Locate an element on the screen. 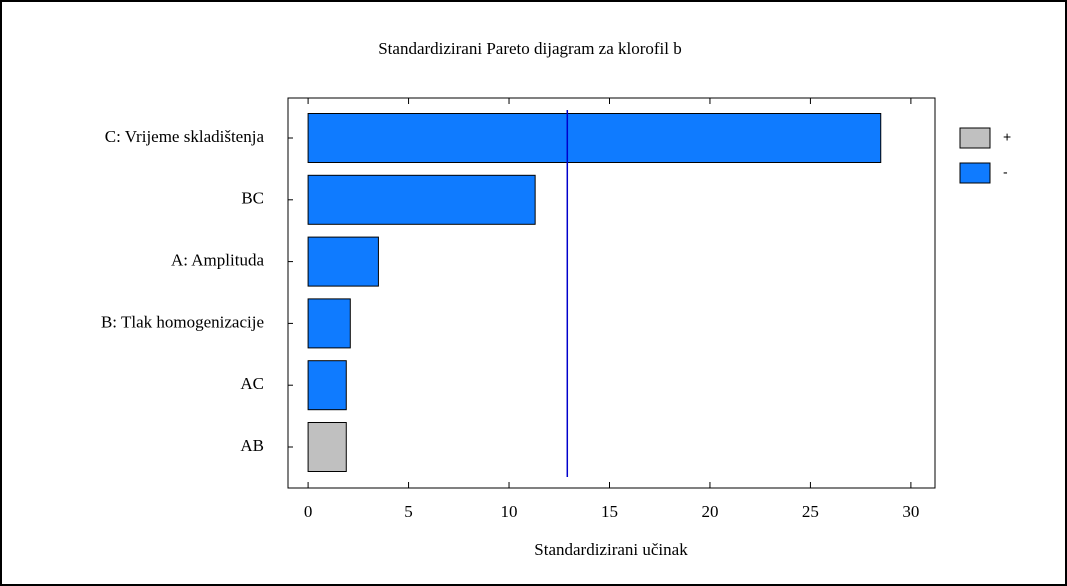 The image size is (1067, 586). y-tick-label: AC is located at coordinates (252, 383).